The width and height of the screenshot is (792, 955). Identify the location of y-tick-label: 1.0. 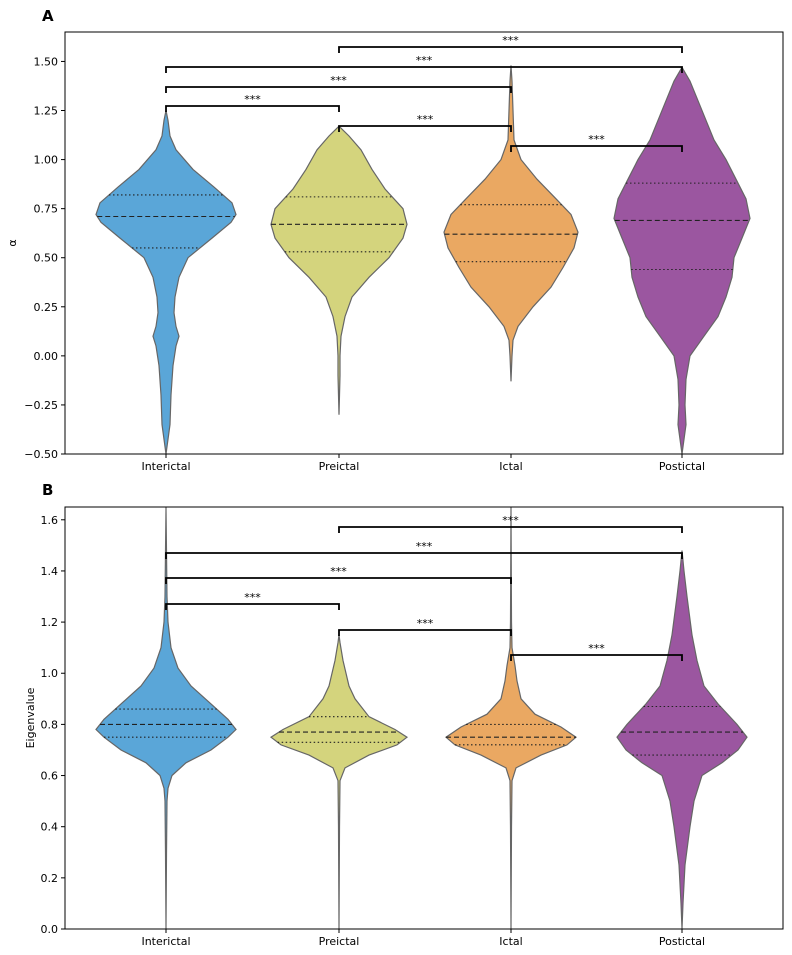
(50, 673).